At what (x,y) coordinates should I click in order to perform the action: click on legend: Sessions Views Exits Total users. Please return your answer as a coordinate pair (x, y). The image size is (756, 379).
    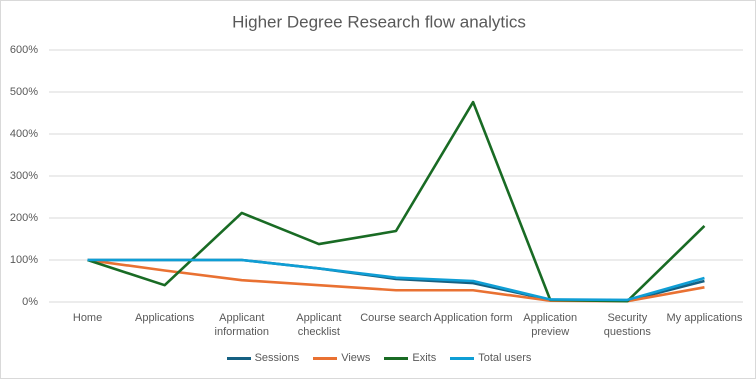
    Looking at the image, I should click on (378, 358).